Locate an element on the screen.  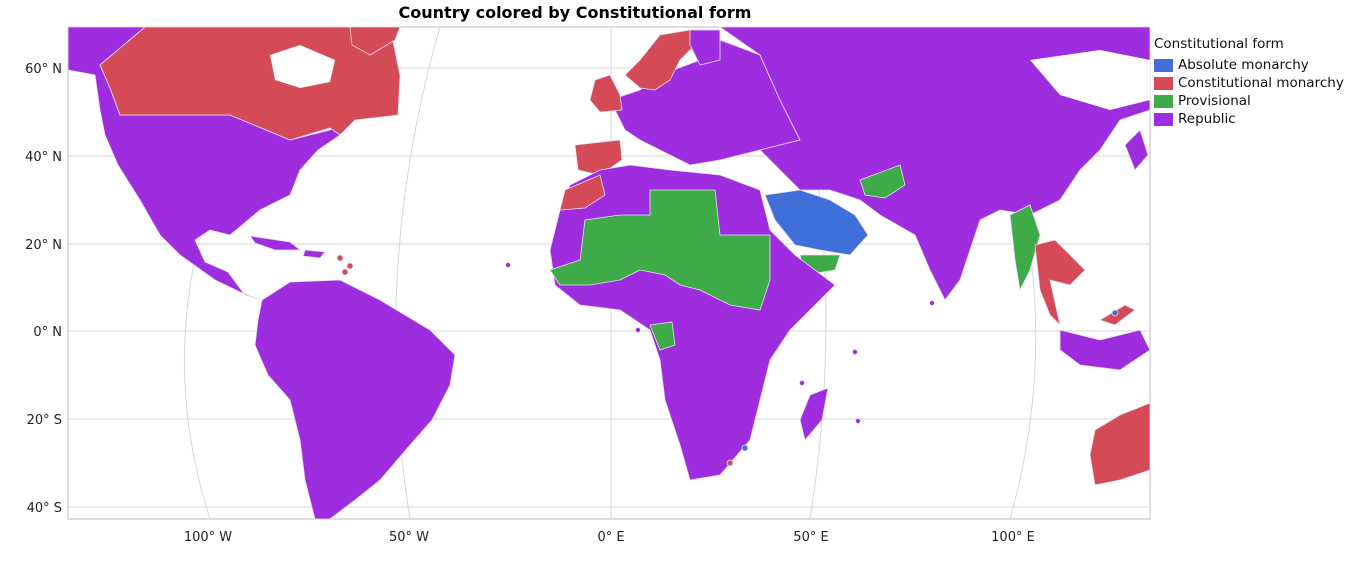
lat-axis: 60° N 40° N 20° N 0° N 20° S 40° S is located at coordinates (43, 289).